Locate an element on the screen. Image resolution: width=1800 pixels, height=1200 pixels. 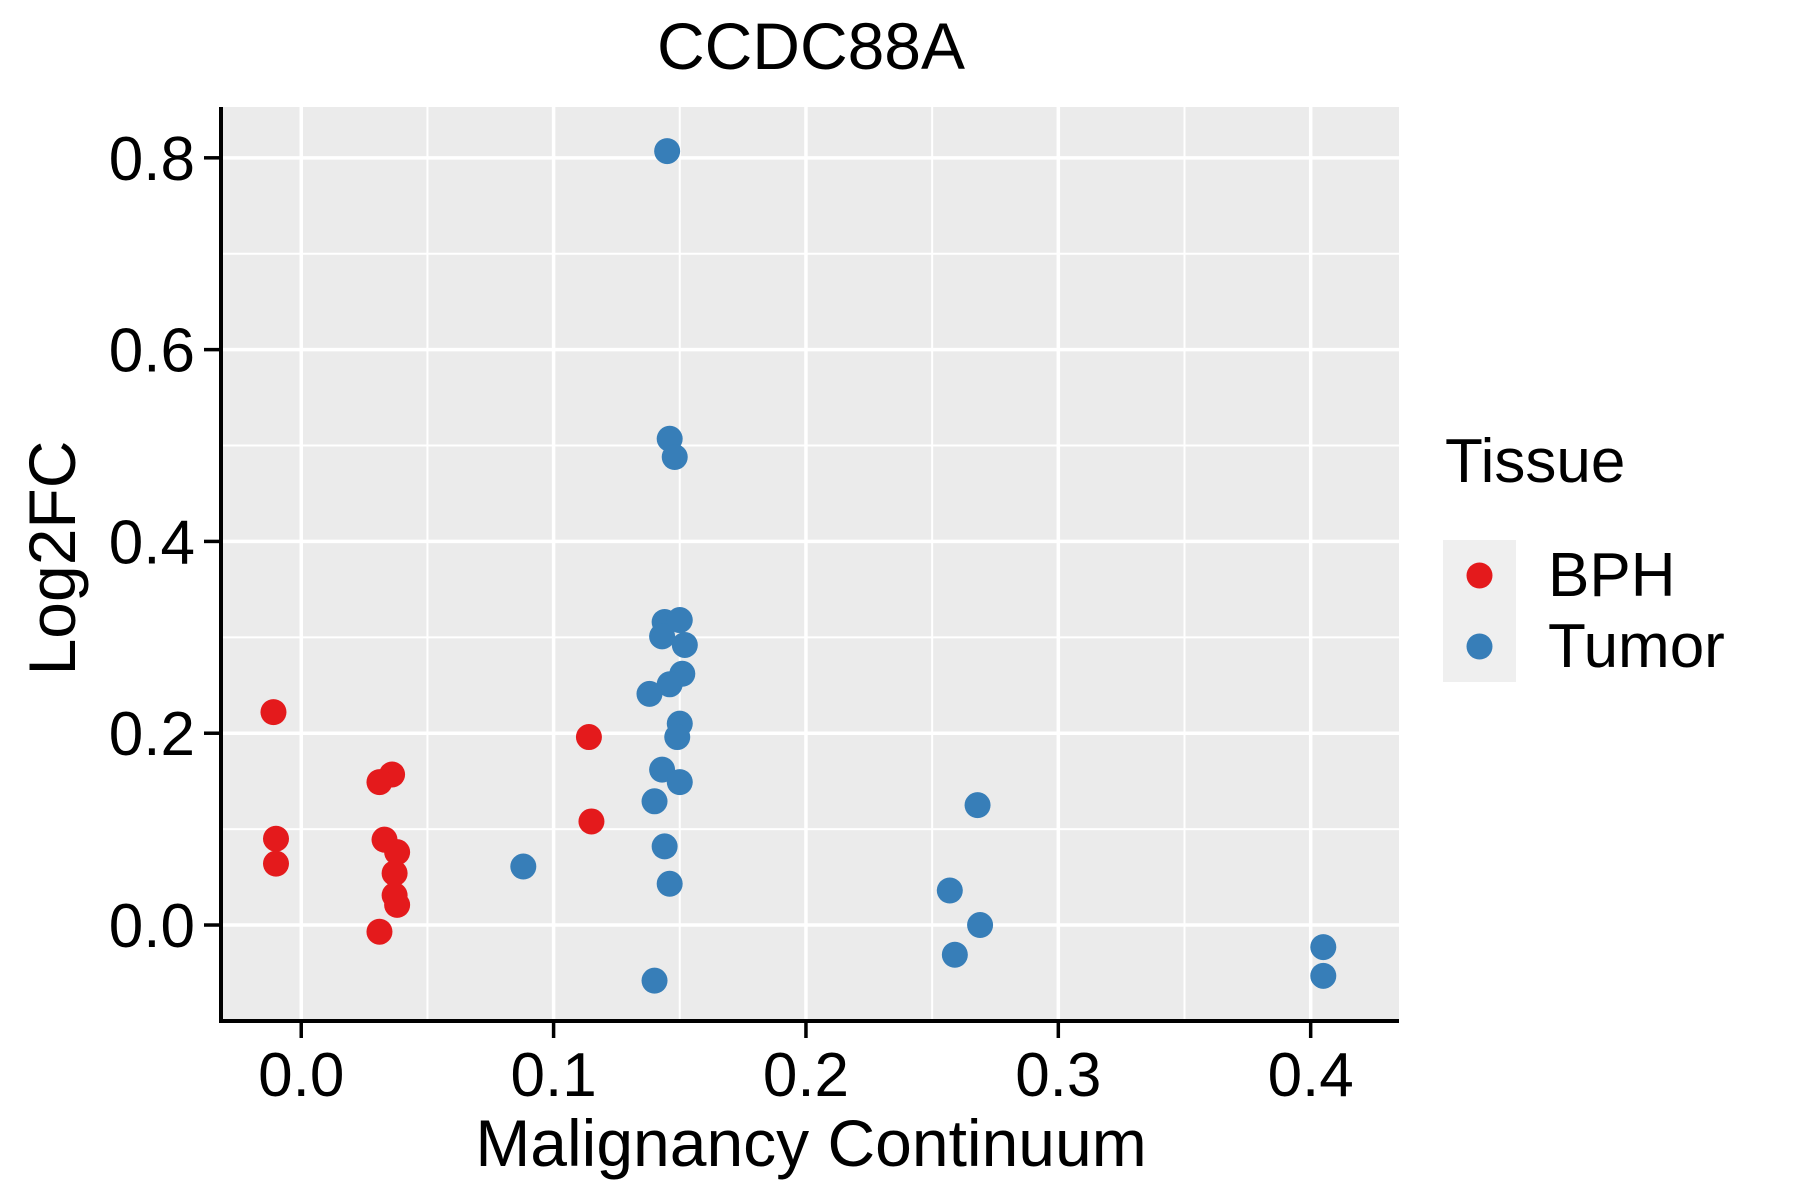
y-axis-label: Log2FC is located at coordinates (52, 558).